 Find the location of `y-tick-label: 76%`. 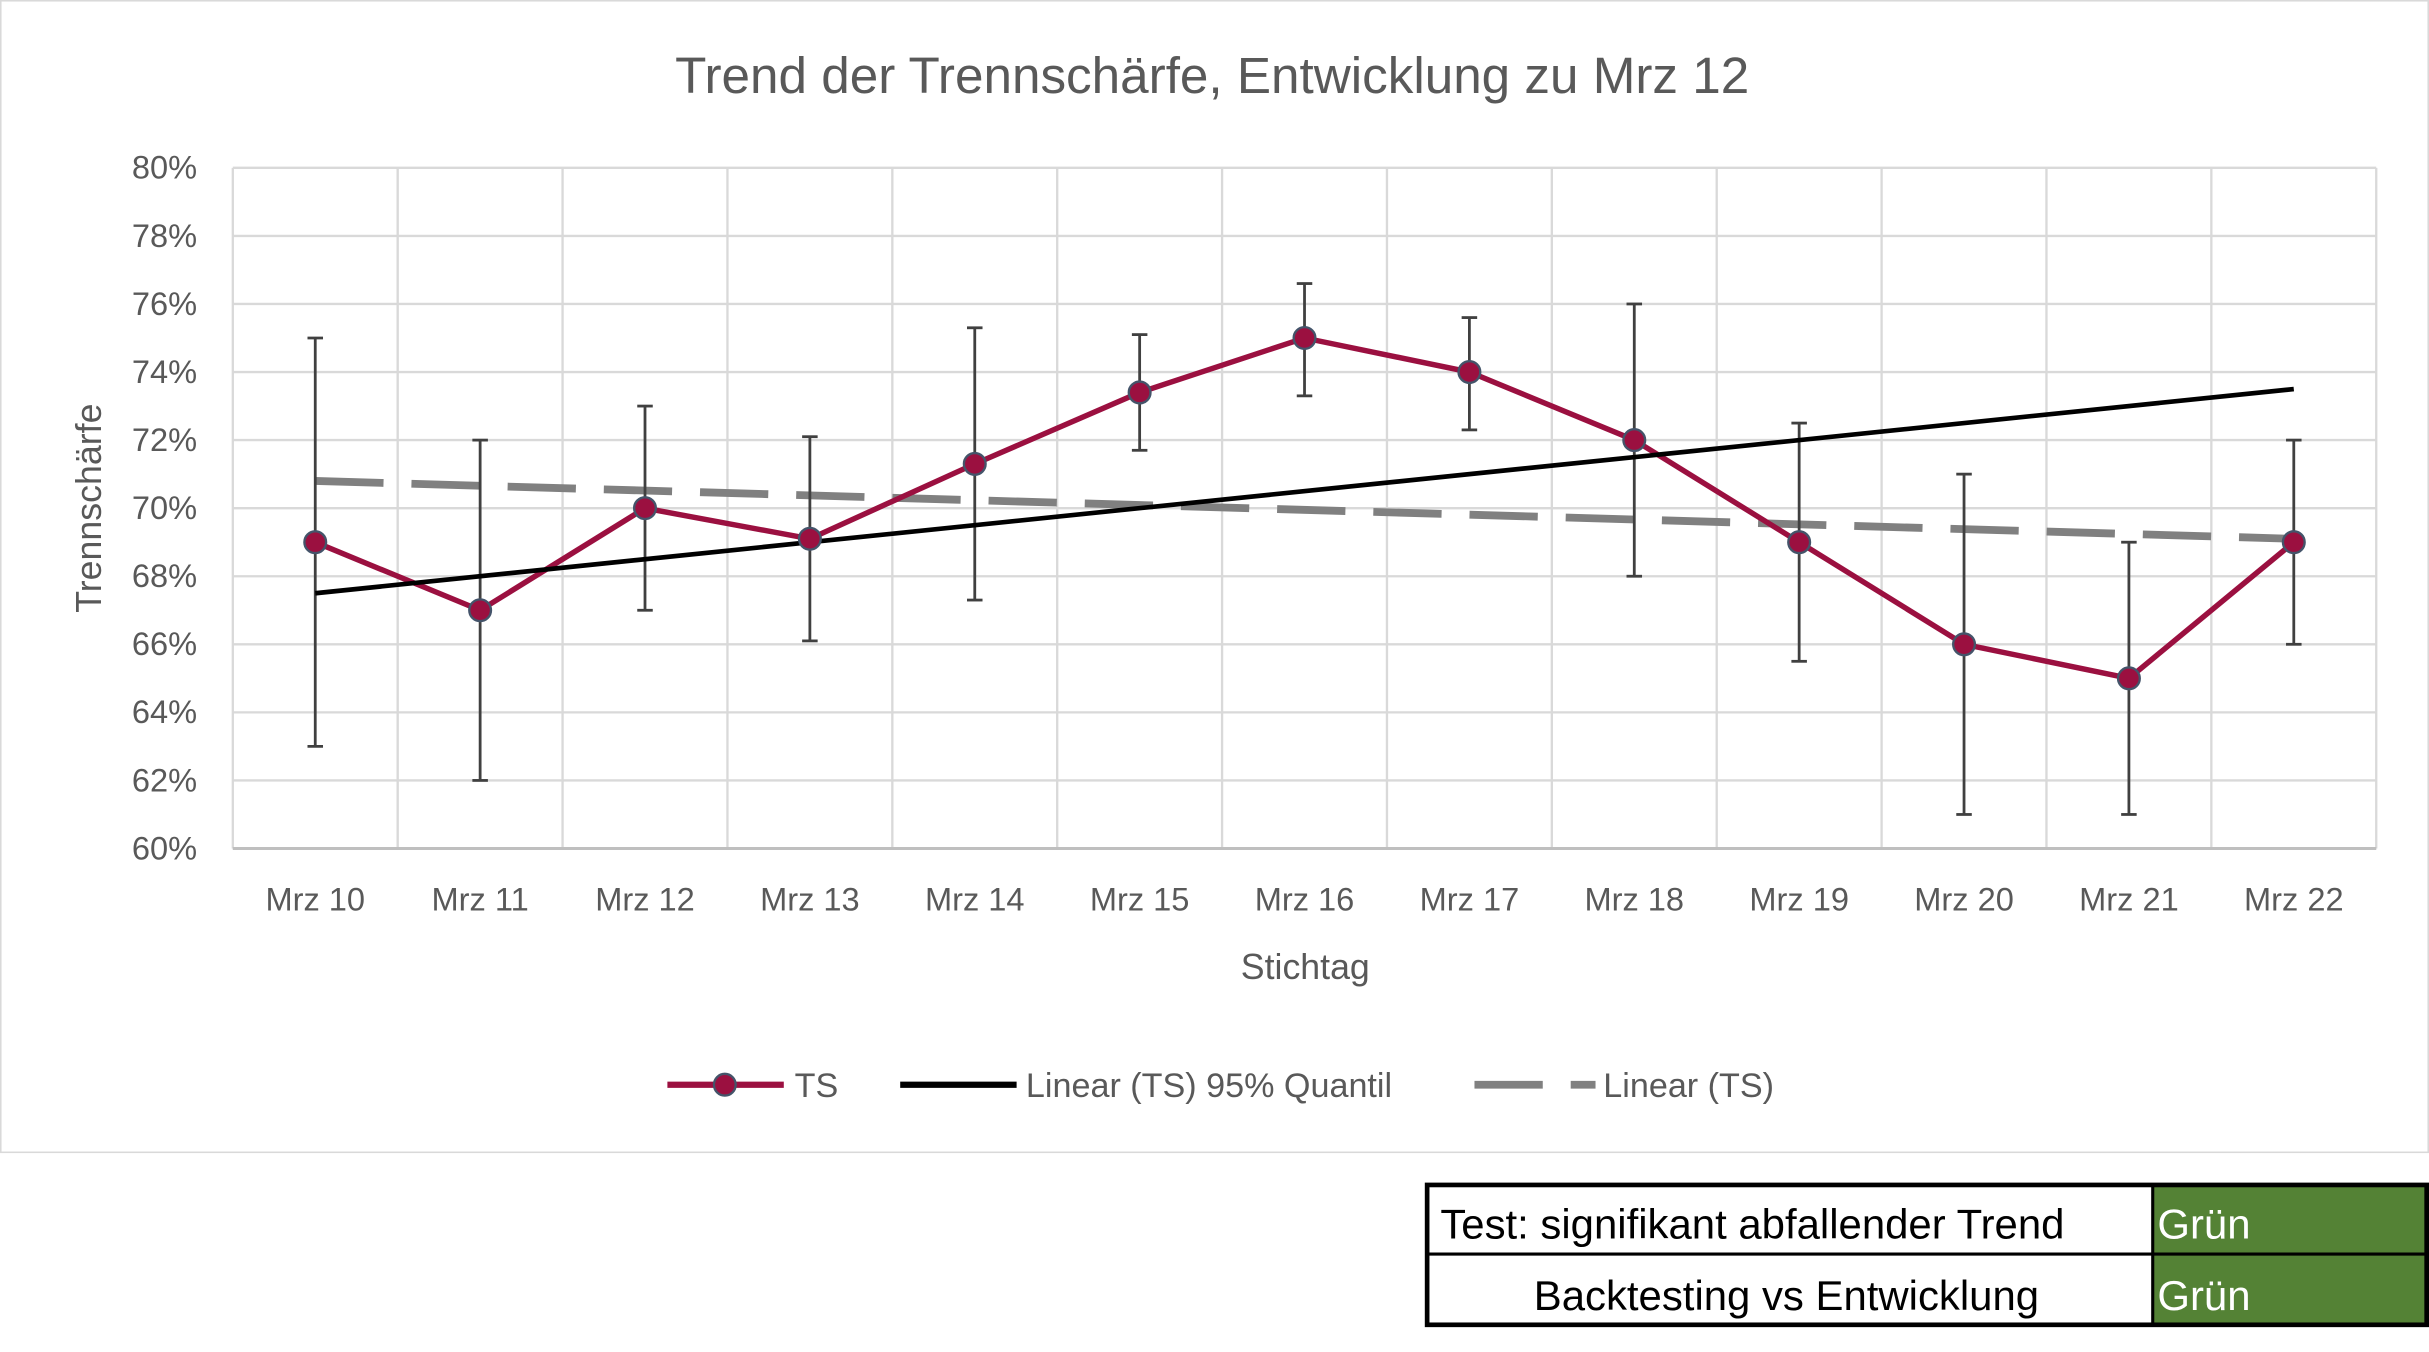

y-tick-label: 76% is located at coordinates (164, 303).